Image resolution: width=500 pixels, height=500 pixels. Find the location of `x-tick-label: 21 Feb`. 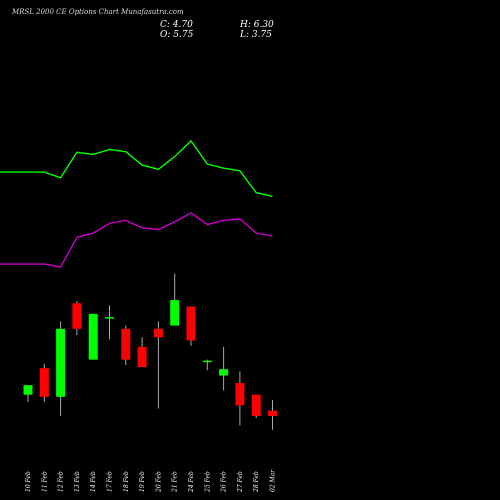

x-tick-label: 21 Feb is located at coordinates (175, 482).